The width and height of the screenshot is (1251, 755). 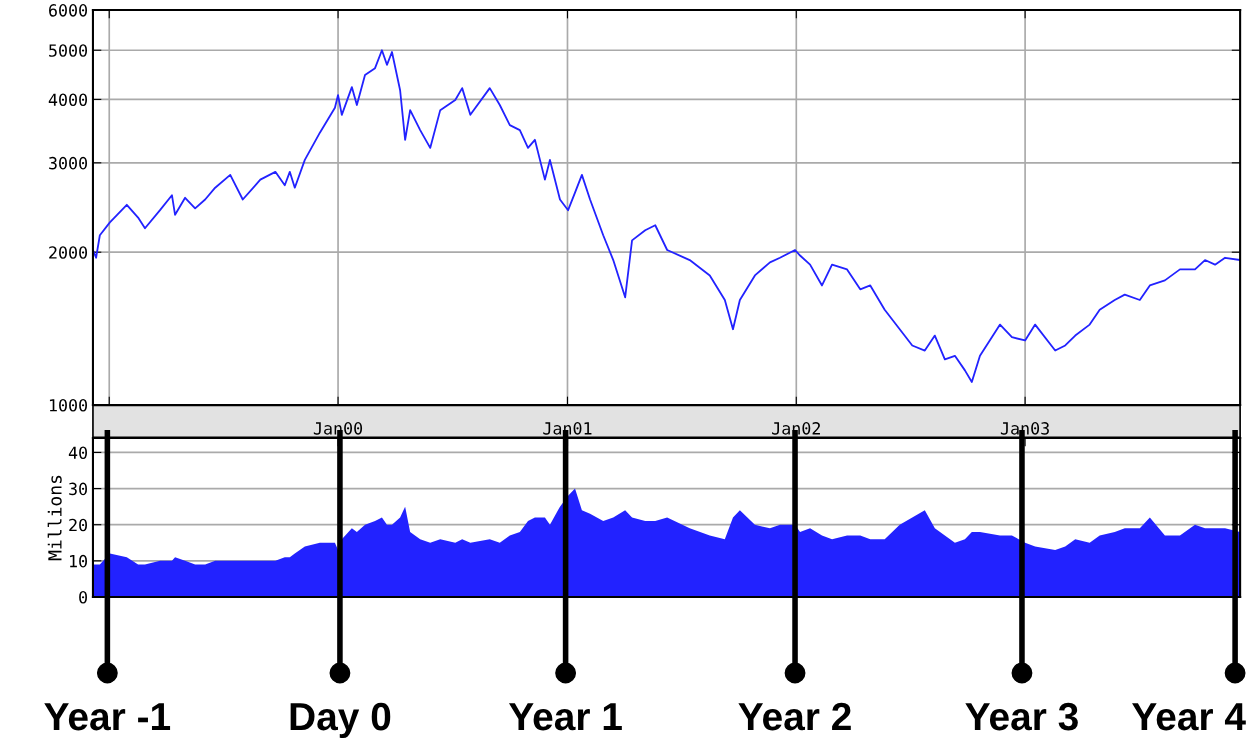 I want to click on y-tick-label: 40, so click(x=78, y=453).